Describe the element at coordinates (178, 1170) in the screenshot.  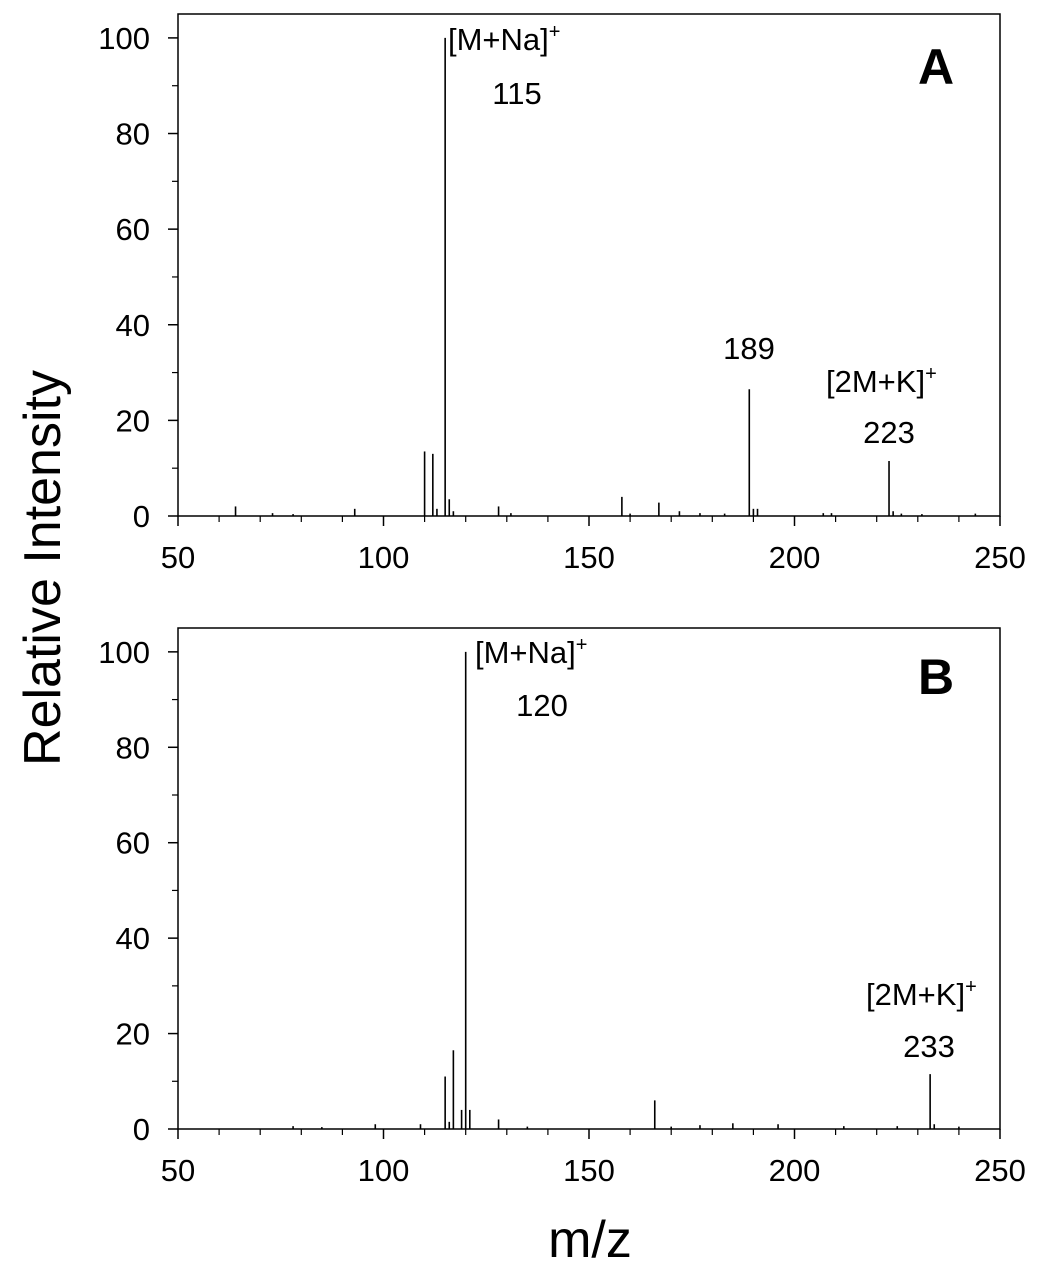
I see `panel-b-x-tick-label: 50` at that location.